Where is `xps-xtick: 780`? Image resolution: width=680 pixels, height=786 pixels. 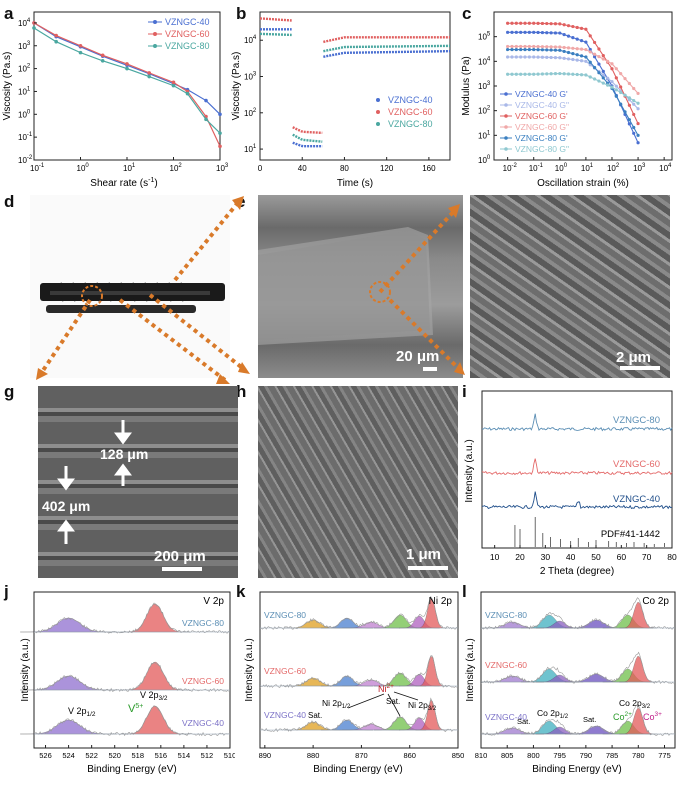
xps-xtick: 780 is located at coordinates (638, 755).